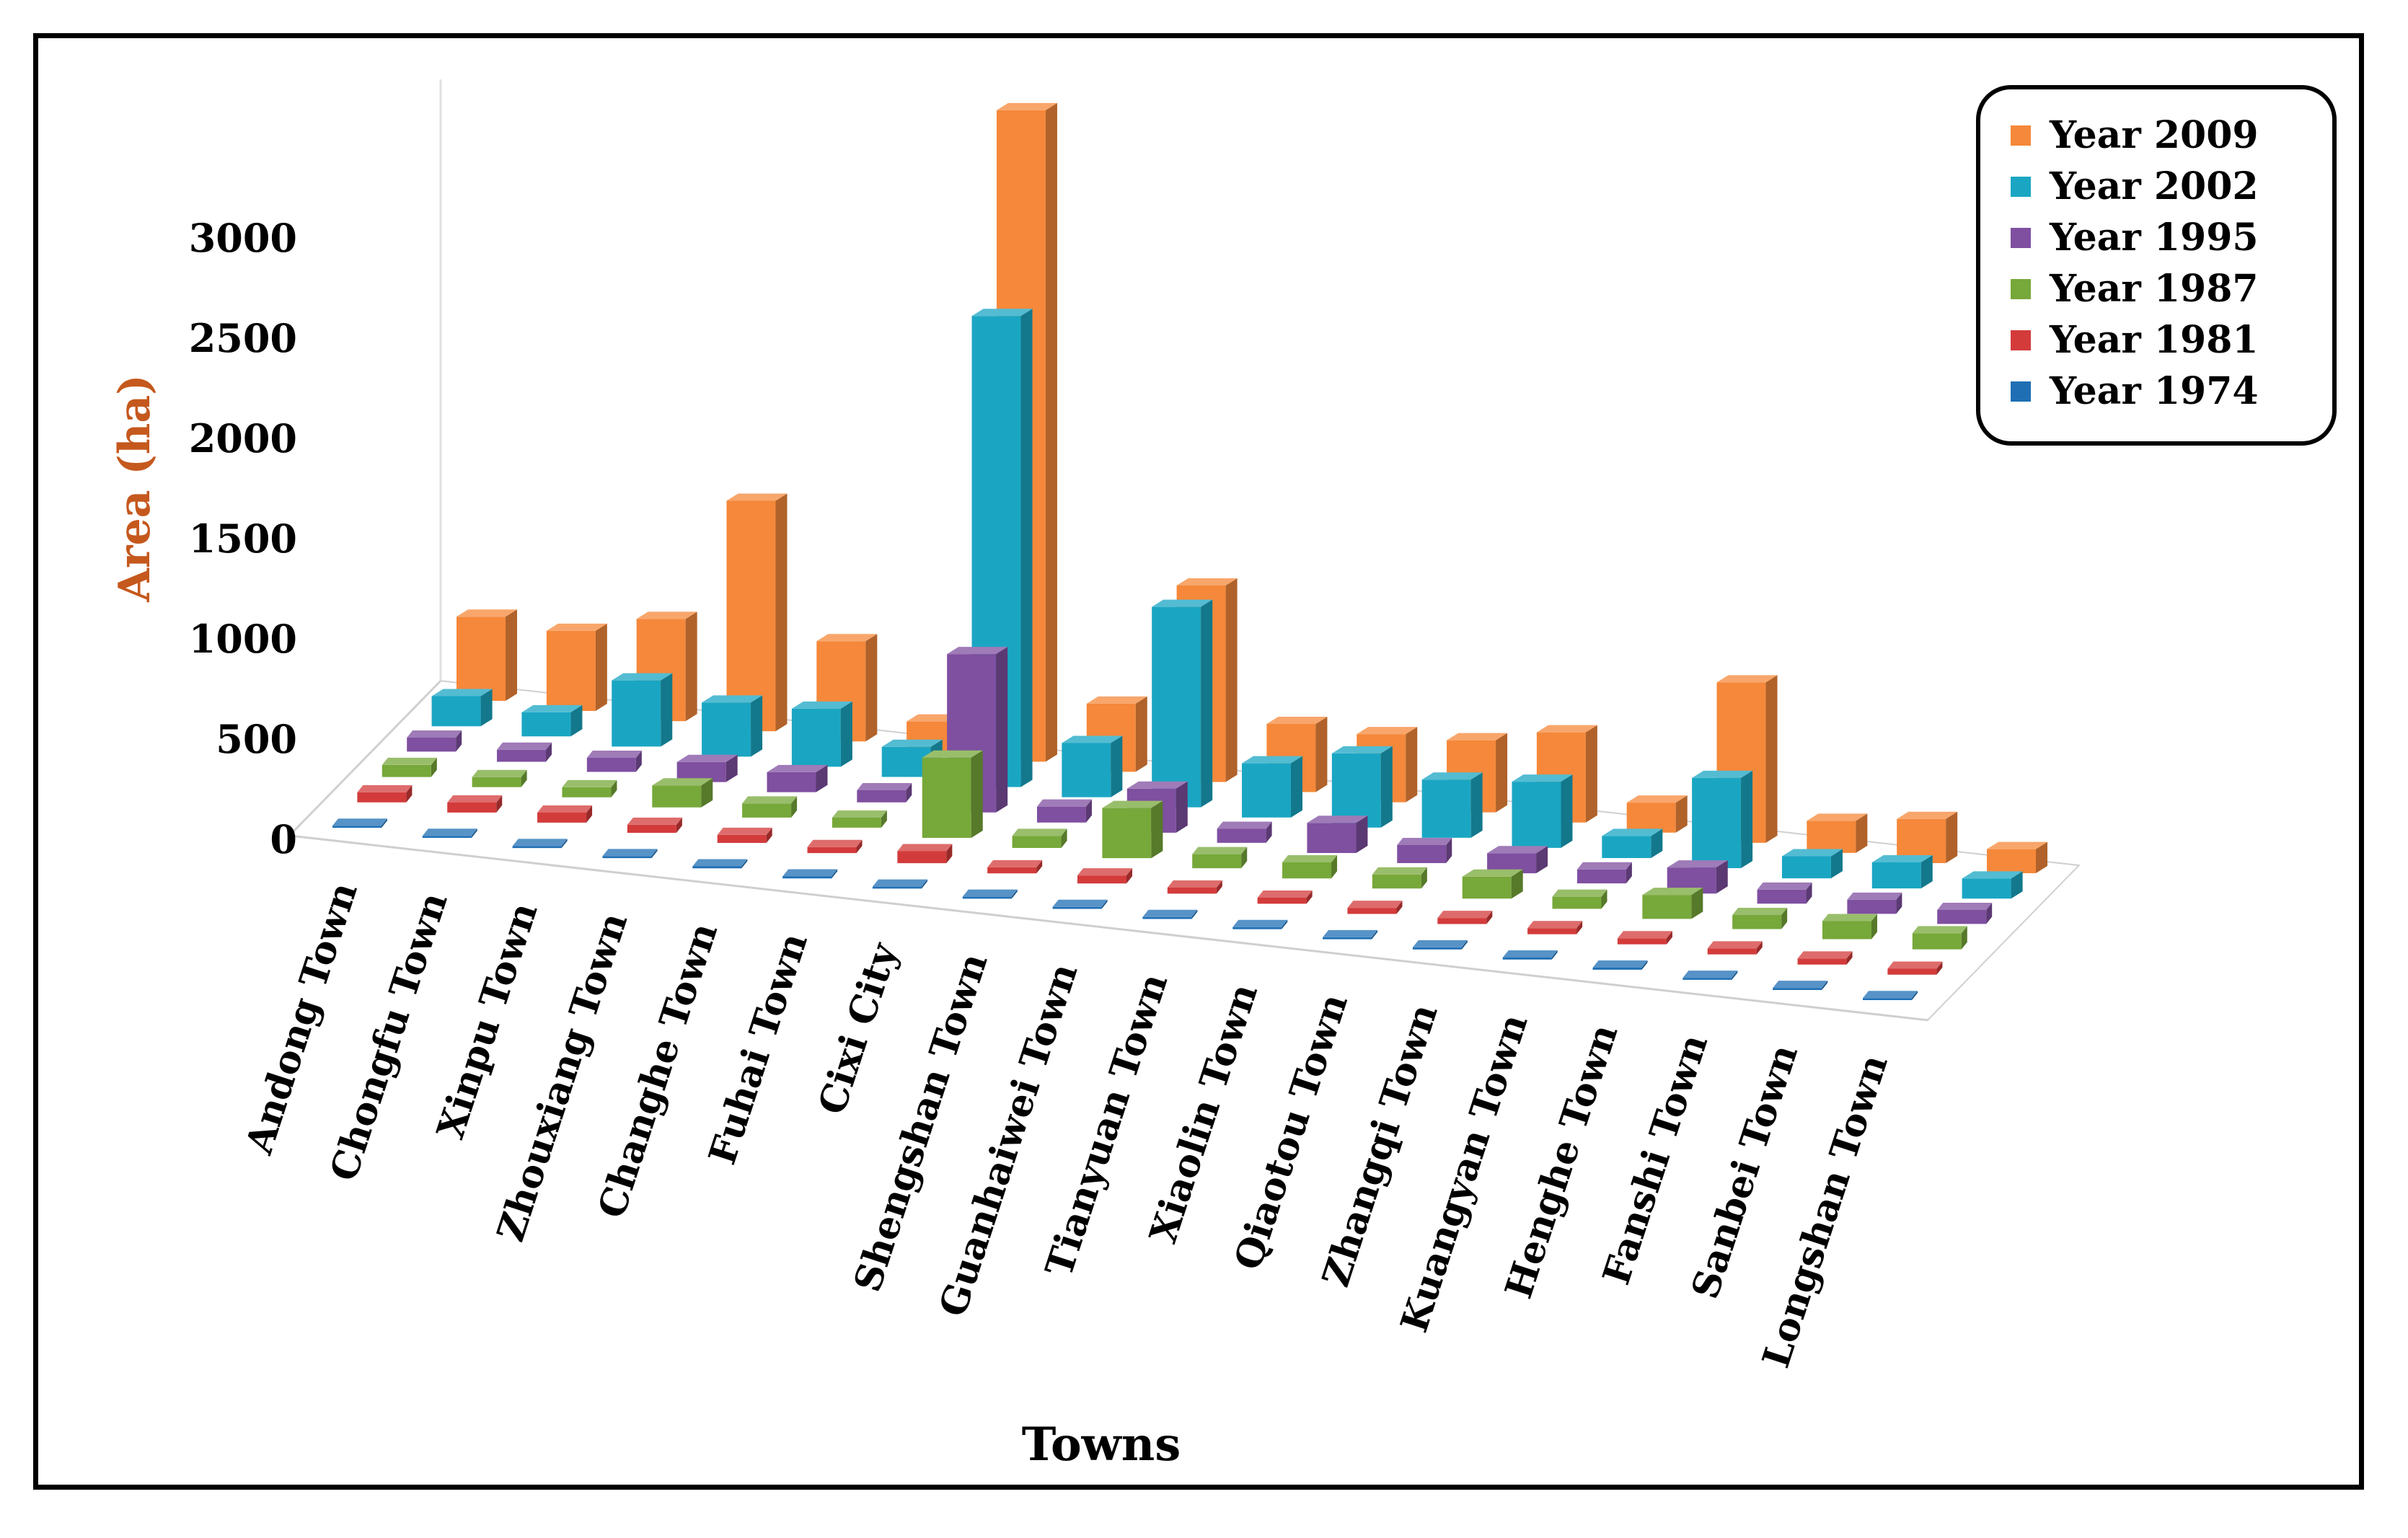 The image size is (2408, 1538). Describe the element at coordinates (1101, 1445) in the screenshot. I see `x-axis-title: Towns` at that location.